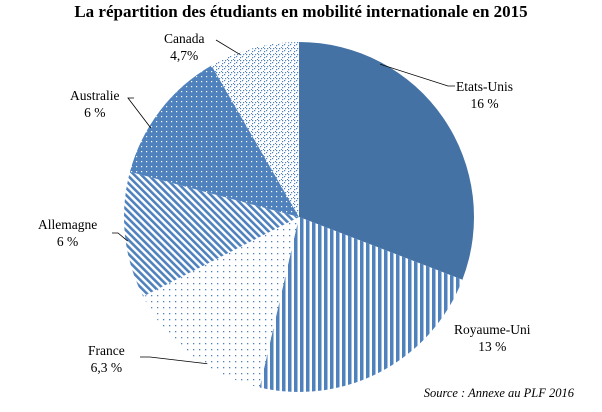  Describe the element at coordinates (211, 234) in the screenshot. I see `pie-slice-allemagne` at that location.